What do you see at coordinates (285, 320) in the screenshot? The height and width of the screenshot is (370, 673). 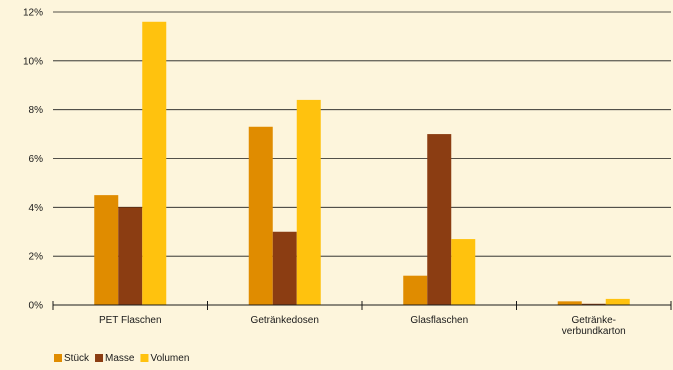 I see `x-category-label: Getränkedosen` at bounding box center [285, 320].